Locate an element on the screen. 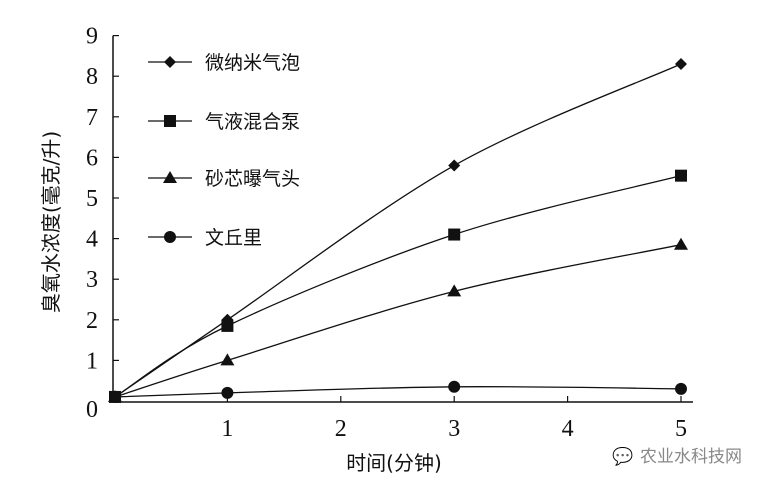 Image resolution: width=784 pixels, height=492 pixels. x-tick-label: 5 is located at coordinates (681, 429).